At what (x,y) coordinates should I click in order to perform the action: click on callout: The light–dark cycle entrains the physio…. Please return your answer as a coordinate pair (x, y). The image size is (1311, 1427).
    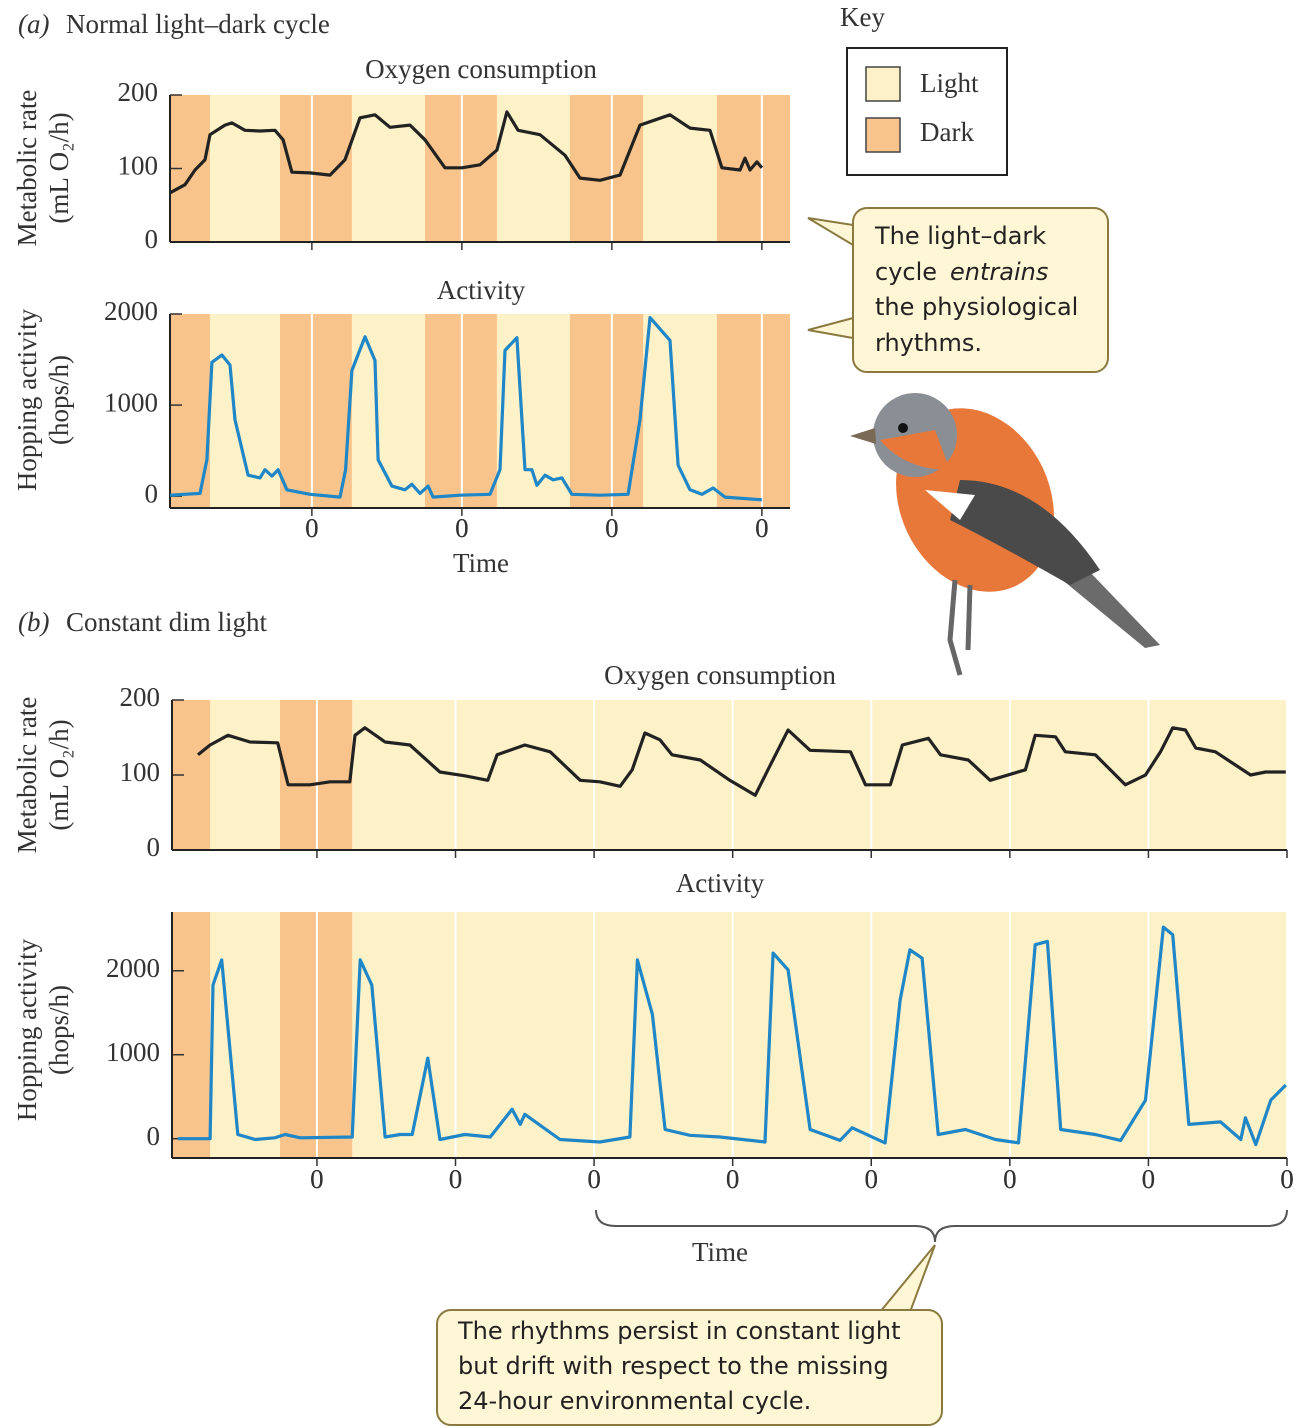
    Looking at the image, I should click on (958, 290).